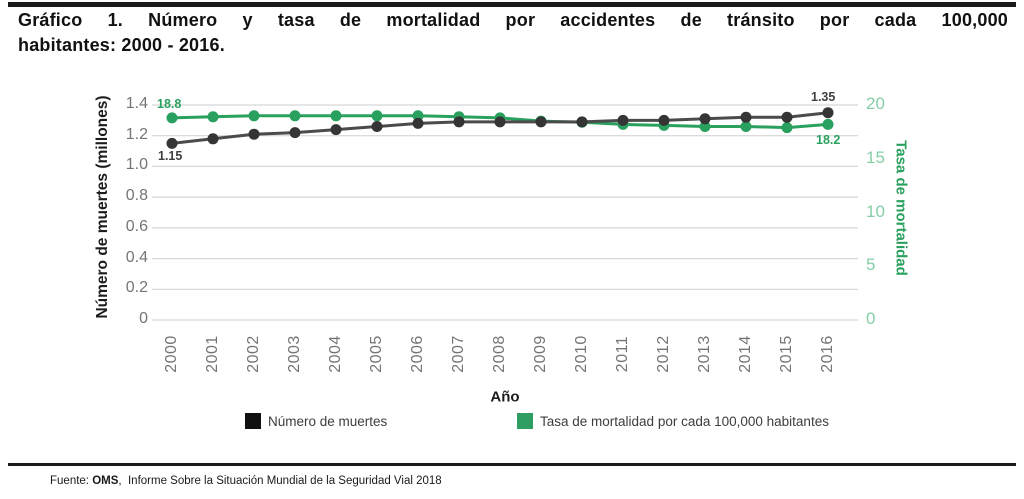  I want to click on legend-label-deaths: Número de muertes, so click(328, 421).